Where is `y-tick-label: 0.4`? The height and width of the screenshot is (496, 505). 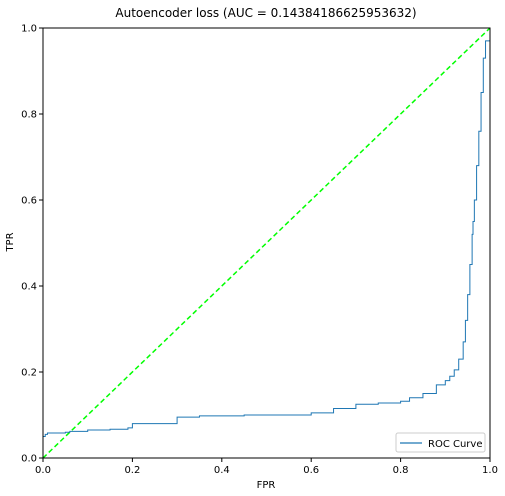
y-tick-label: 0.4 is located at coordinates (29, 287).